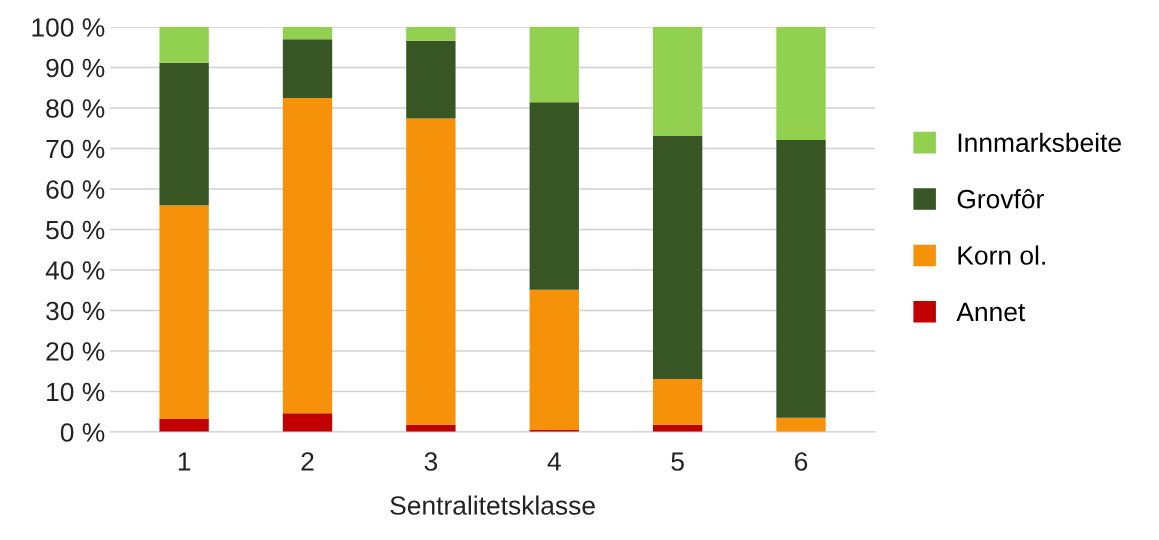 The width and height of the screenshot is (1159, 540). Describe the element at coordinates (1001, 255) in the screenshot. I see `legend-label: Korn ol.` at that location.